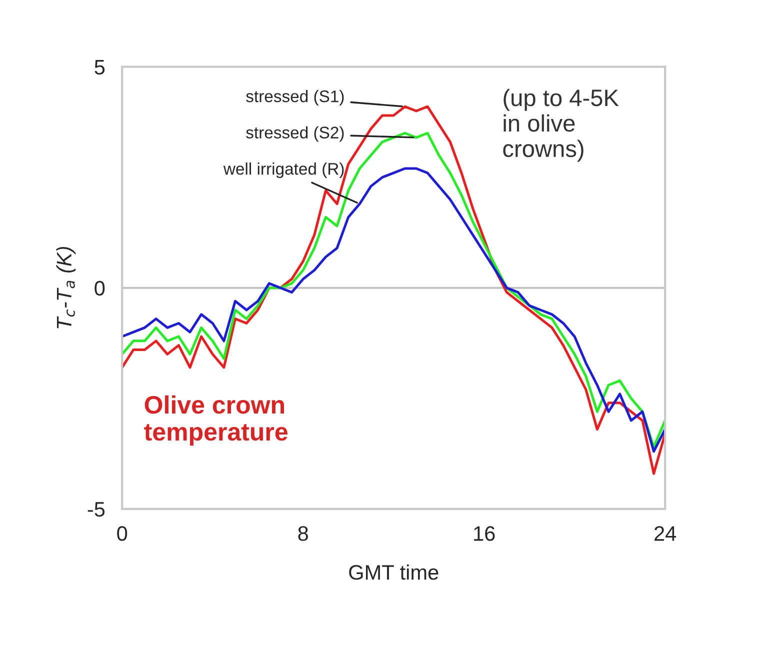 Image resolution: width=768 pixels, height=655 pixels. What do you see at coordinates (295, 98) in the screenshot?
I see `annotation: stressed (S1)` at bounding box center [295, 98].